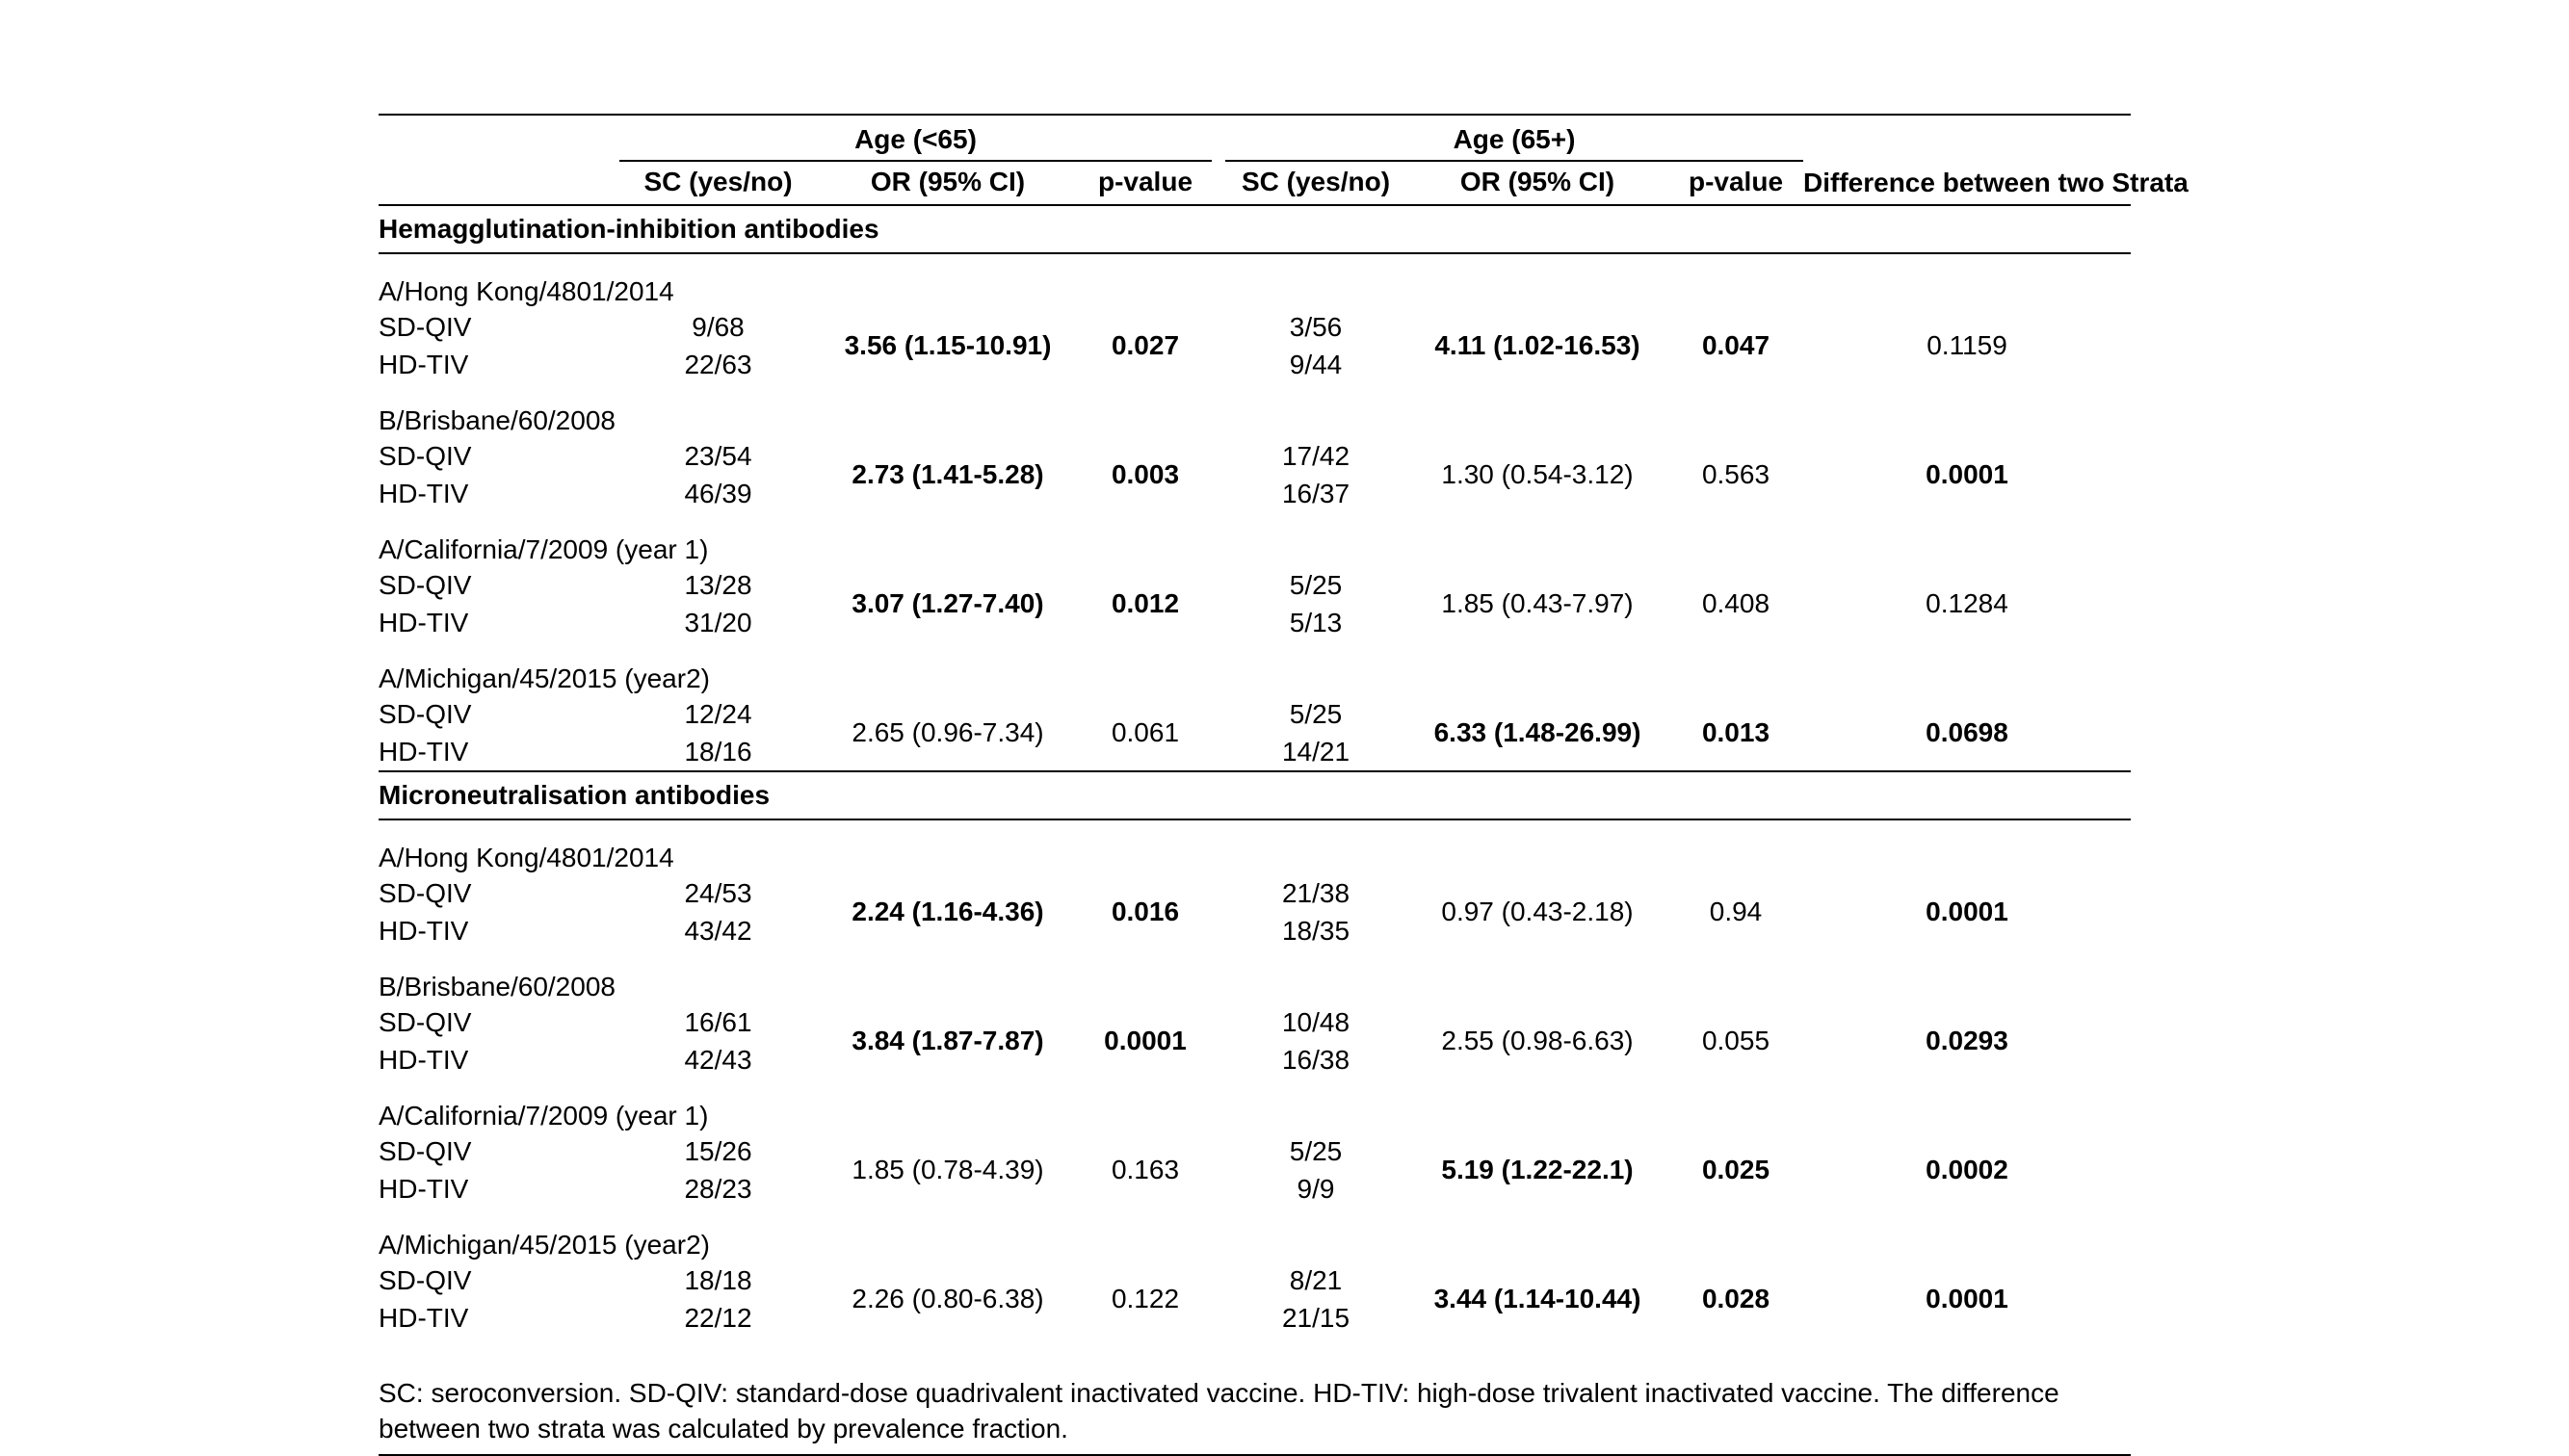 This screenshot has height=1456, width=2569. Describe the element at coordinates (718, 584) in the screenshot. I see `sc-value-lt65: 13/28` at that location.